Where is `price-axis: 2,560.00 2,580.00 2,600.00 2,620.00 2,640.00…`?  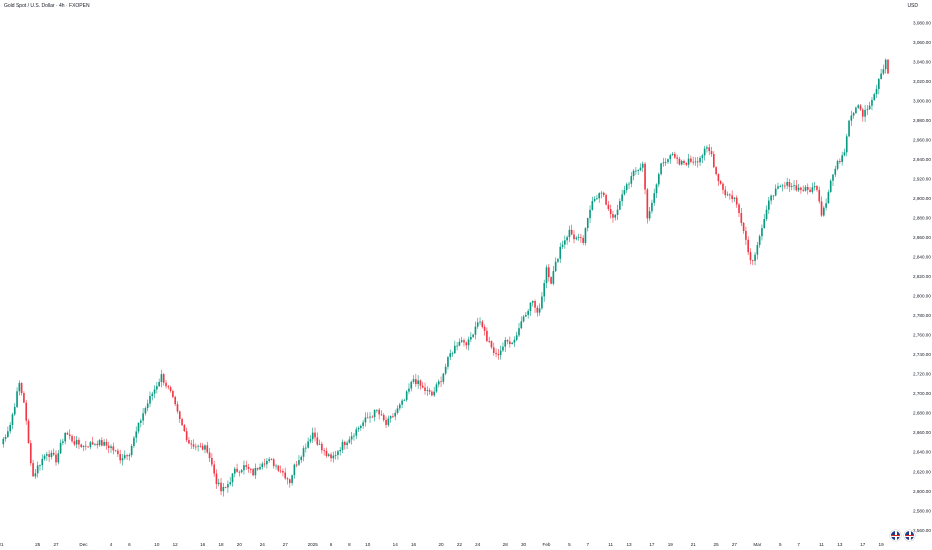
price-axis: 2,560.00 2,580.00 2,600.00 2,620.00 2,640.00… is located at coordinates (922, 276).